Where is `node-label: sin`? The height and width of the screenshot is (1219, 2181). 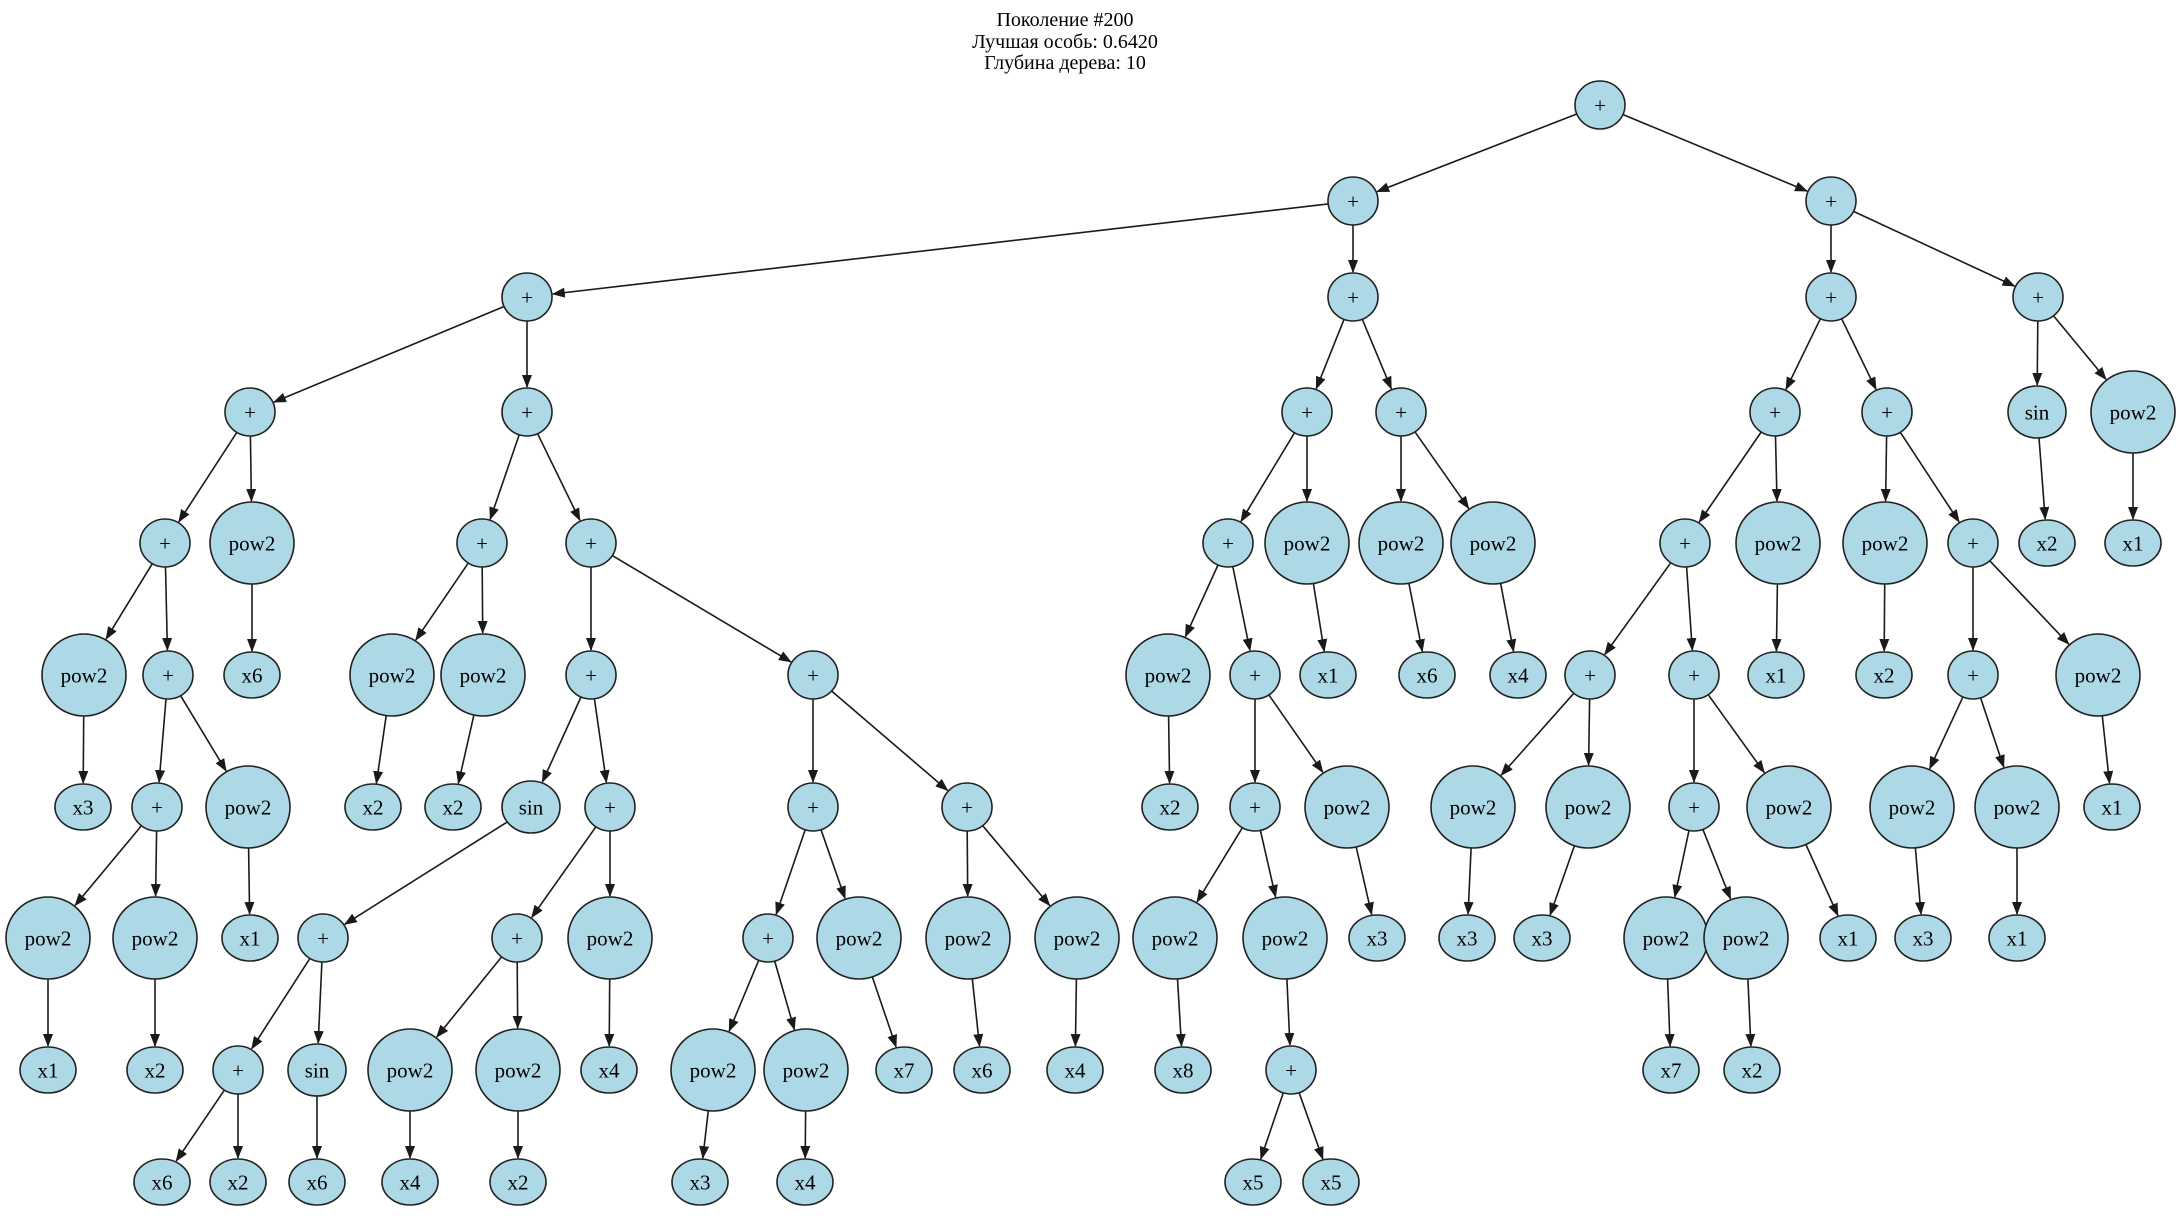
node-label: sin is located at coordinates (317, 1070).